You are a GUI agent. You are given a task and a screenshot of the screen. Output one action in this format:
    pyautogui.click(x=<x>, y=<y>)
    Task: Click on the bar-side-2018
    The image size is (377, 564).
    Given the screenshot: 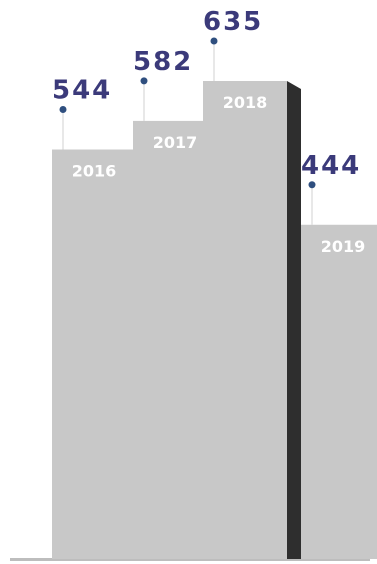 What is the action you would take?
    pyautogui.click(x=294, y=320)
    